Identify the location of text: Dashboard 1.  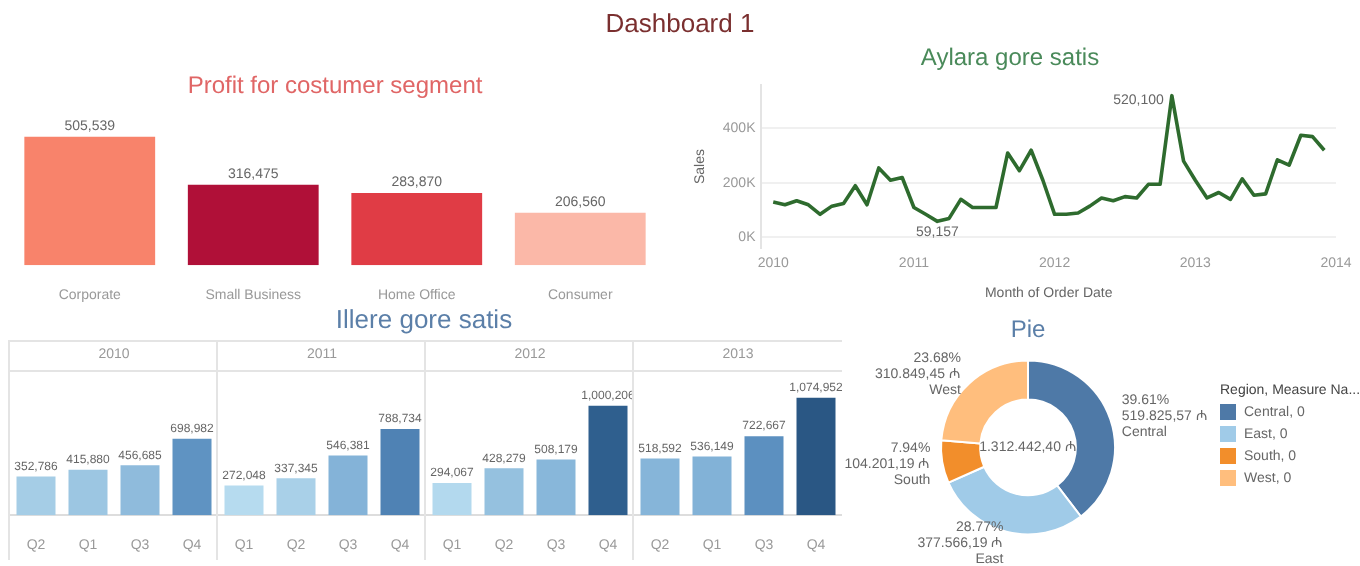
(680, 23).